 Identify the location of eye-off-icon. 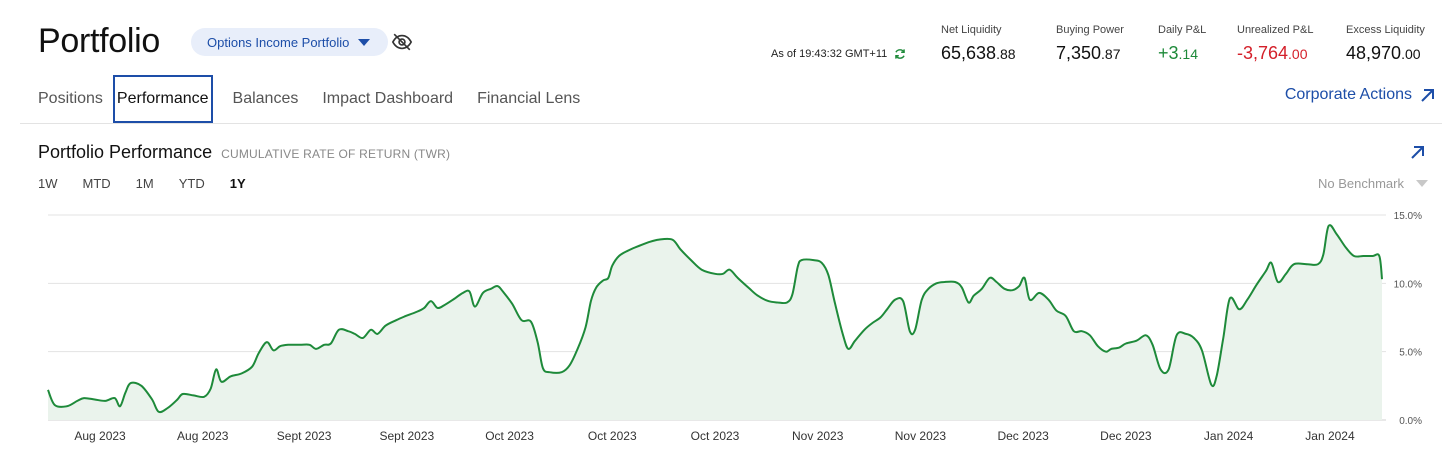
(402, 42).